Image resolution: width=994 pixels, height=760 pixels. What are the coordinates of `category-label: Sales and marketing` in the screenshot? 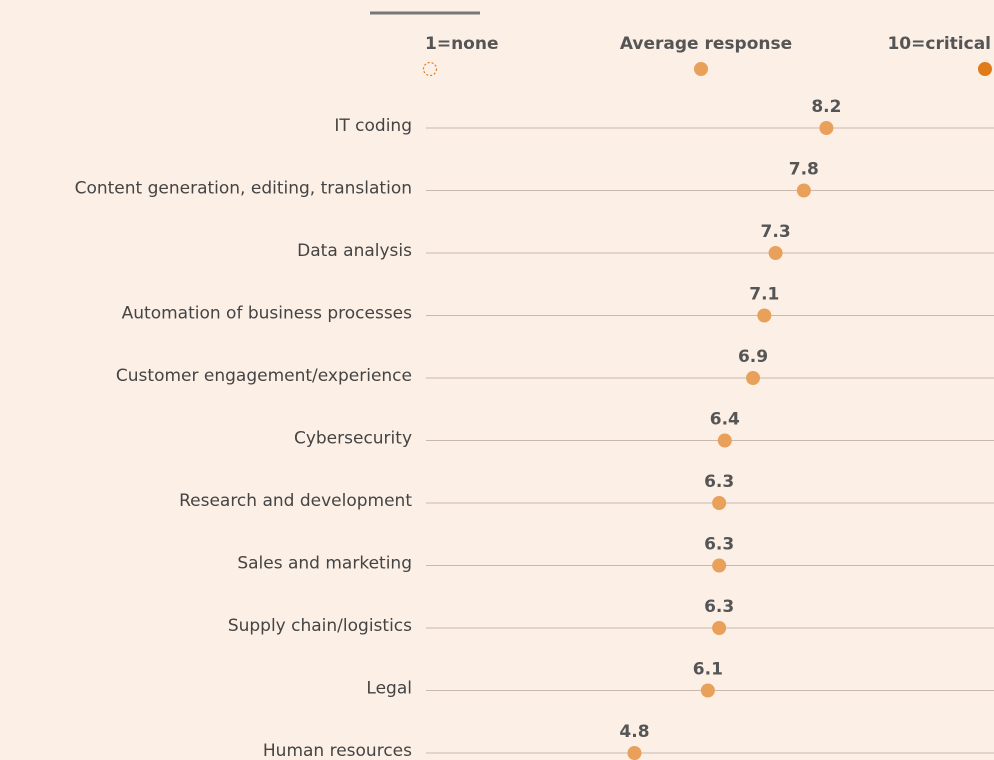 It's located at (324, 564).